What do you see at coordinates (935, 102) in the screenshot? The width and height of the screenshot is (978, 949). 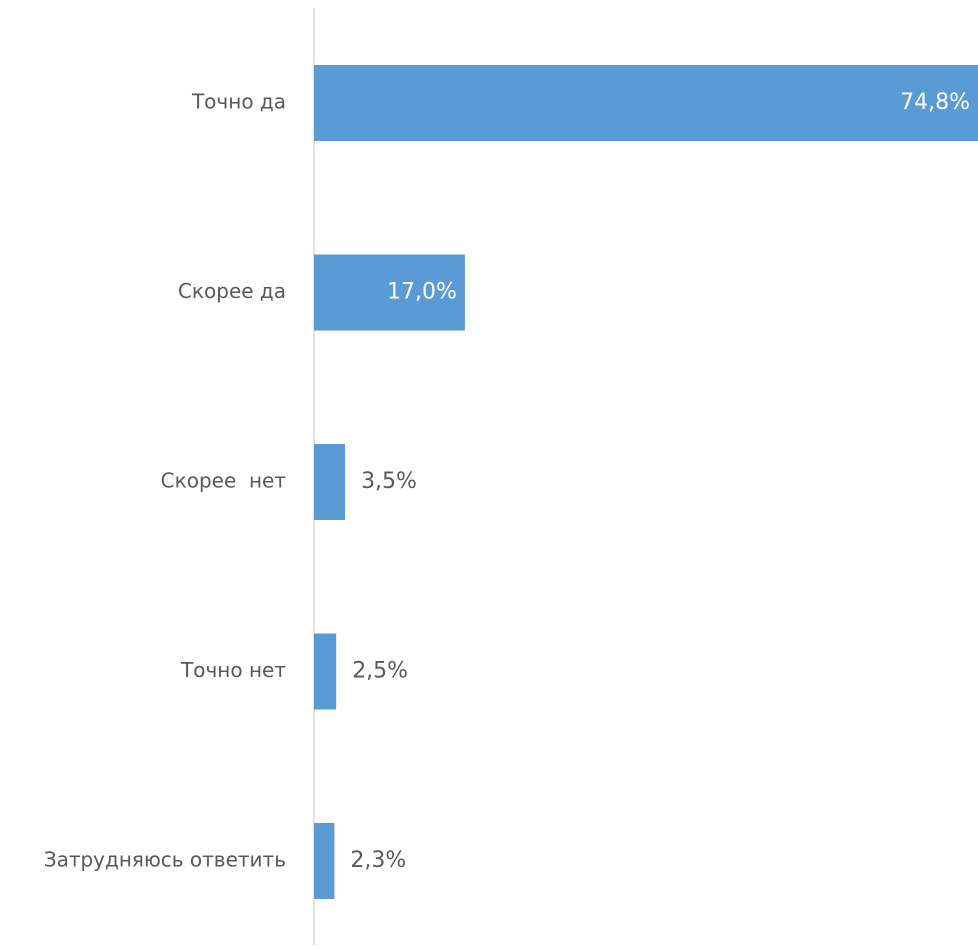 I see `value-label-0: 74,8%` at bounding box center [935, 102].